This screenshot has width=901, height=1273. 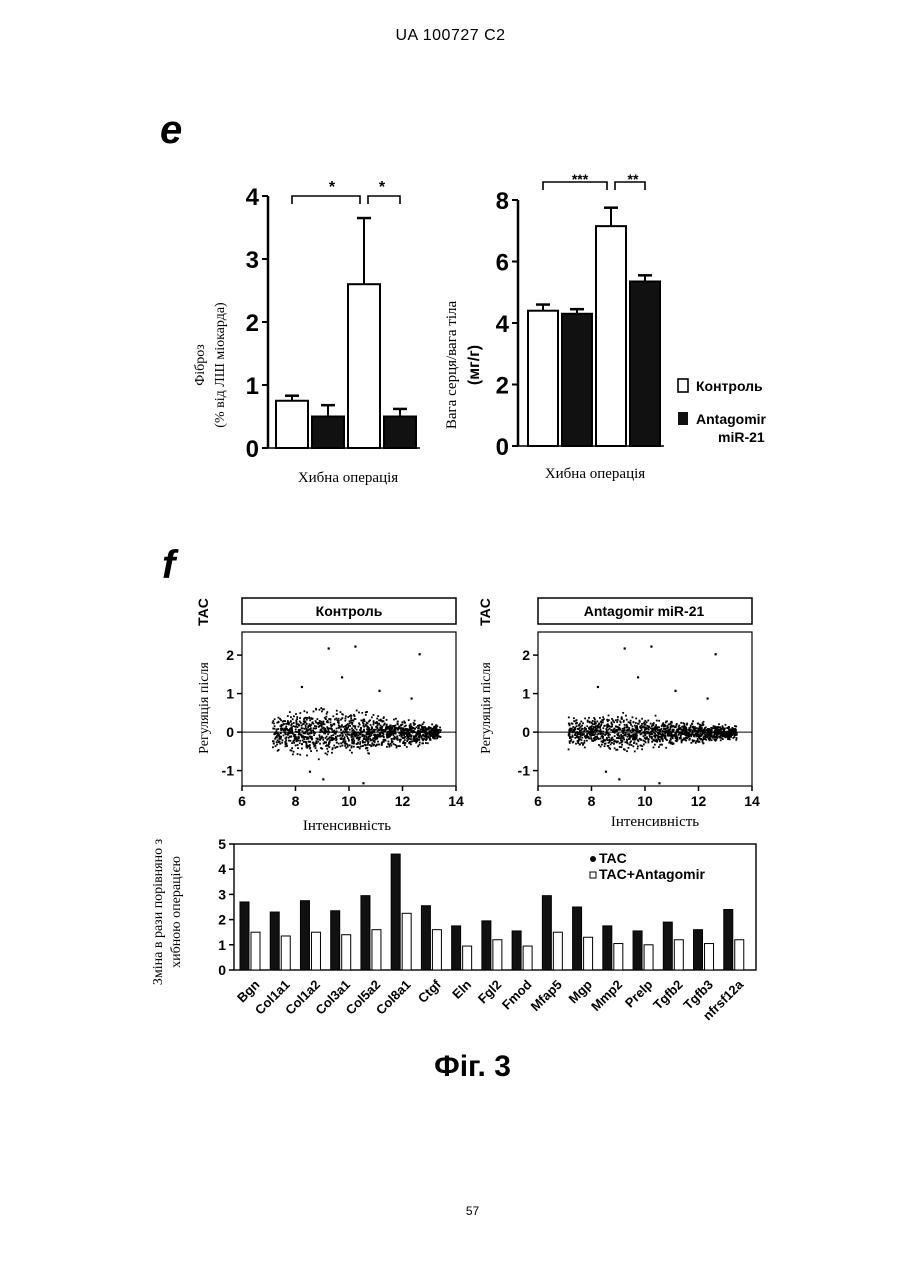 I want to click on fibrosis-ylabel-line2: (% від ЛШ міокарда), so click(x=220, y=365).